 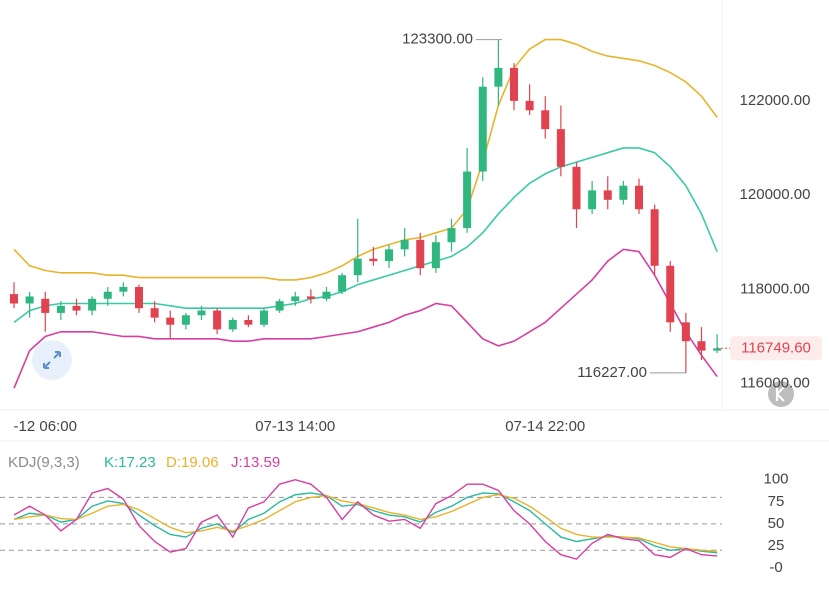 What do you see at coordinates (775, 194) in the screenshot?
I see `y-tick-label: 120000.00` at bounding box center [775, 194].